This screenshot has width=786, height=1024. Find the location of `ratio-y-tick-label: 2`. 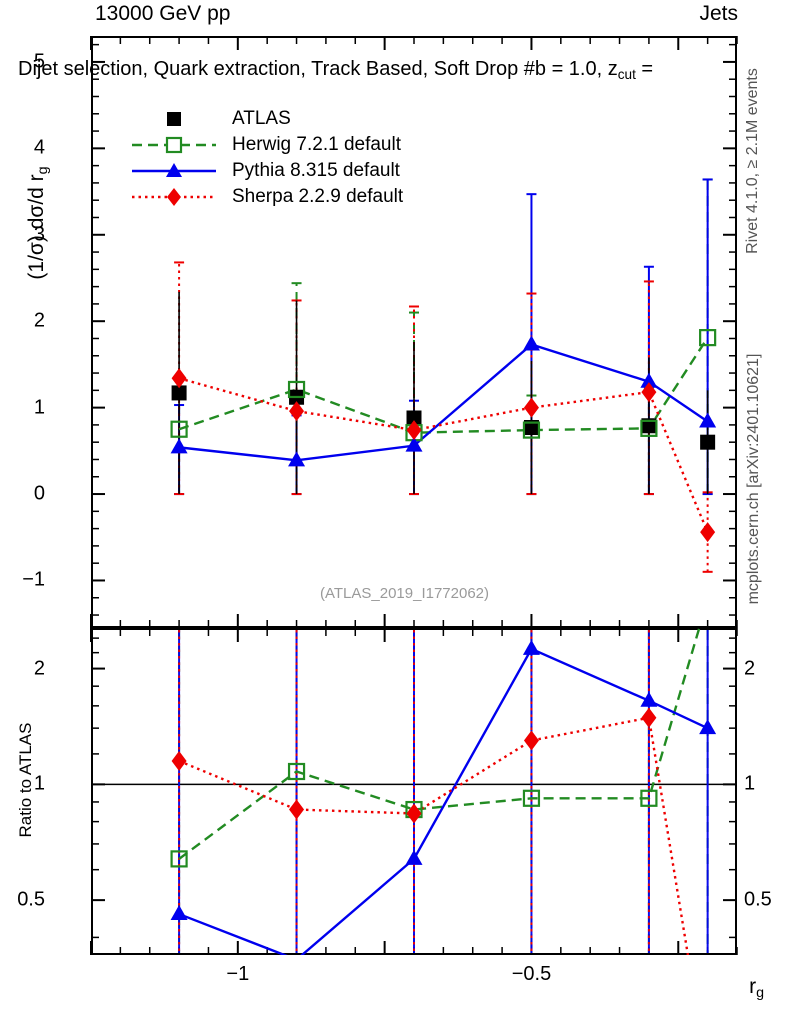

ratio-y-tick-label: 2 is located at coordinates (39, 668).